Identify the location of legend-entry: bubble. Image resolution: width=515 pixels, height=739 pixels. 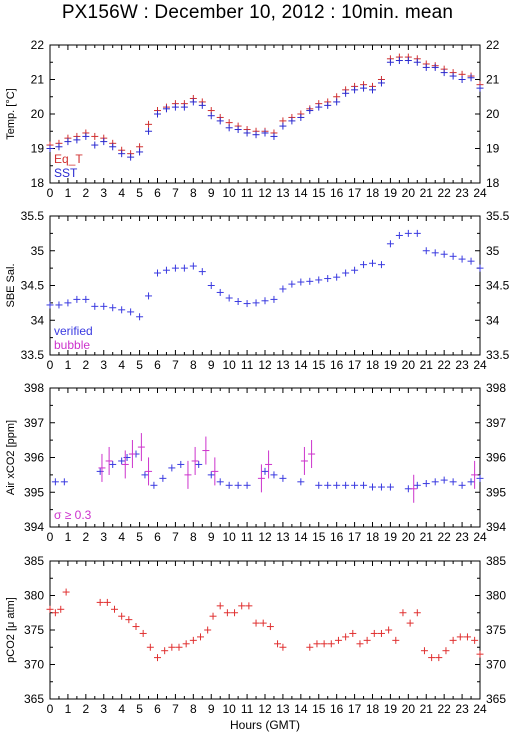
(72, 345).